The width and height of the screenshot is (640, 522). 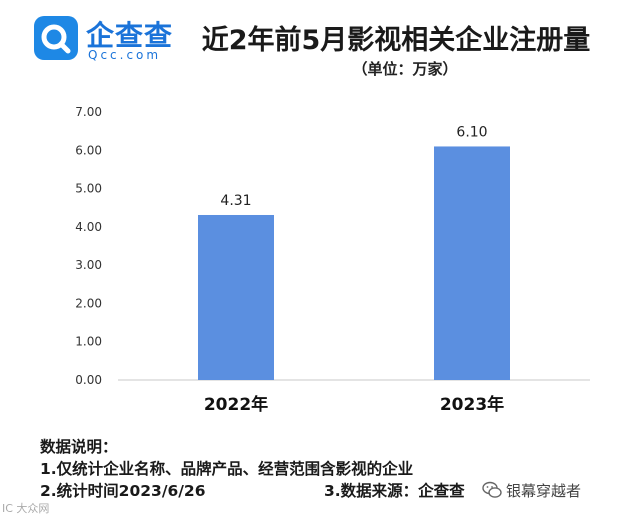 I want to click on data-label: 6.10, so click(x=471, y=132).